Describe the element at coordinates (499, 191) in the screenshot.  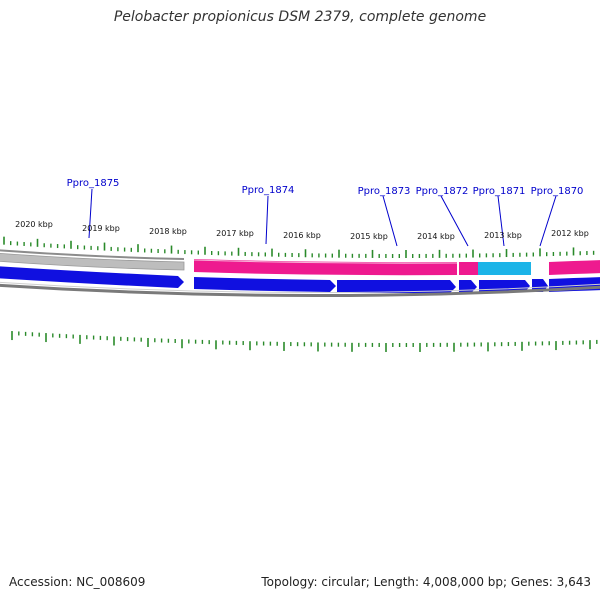
I see `gene-label-ppro-1871: Ppro_1871` at that location.